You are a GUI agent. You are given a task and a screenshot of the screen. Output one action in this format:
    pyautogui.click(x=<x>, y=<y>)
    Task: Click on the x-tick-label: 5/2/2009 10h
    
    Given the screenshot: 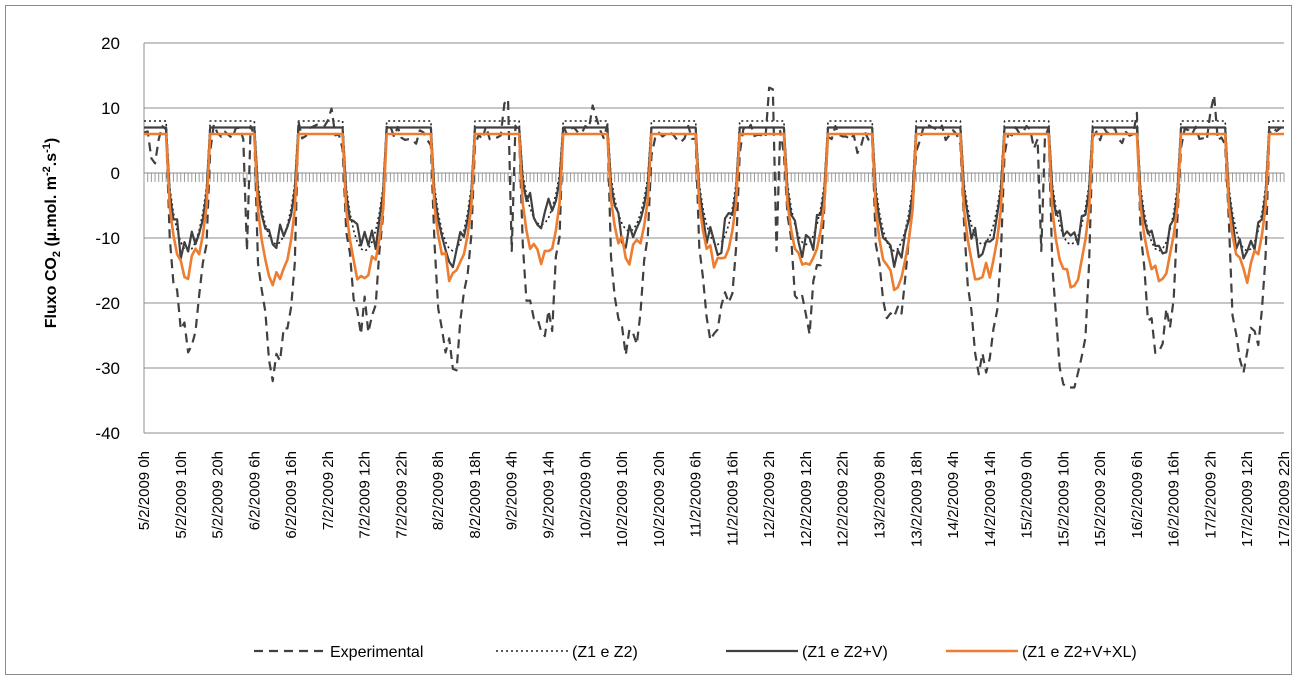 What is the action you would take?
    pyautogui.click(x=181, y=495)
    